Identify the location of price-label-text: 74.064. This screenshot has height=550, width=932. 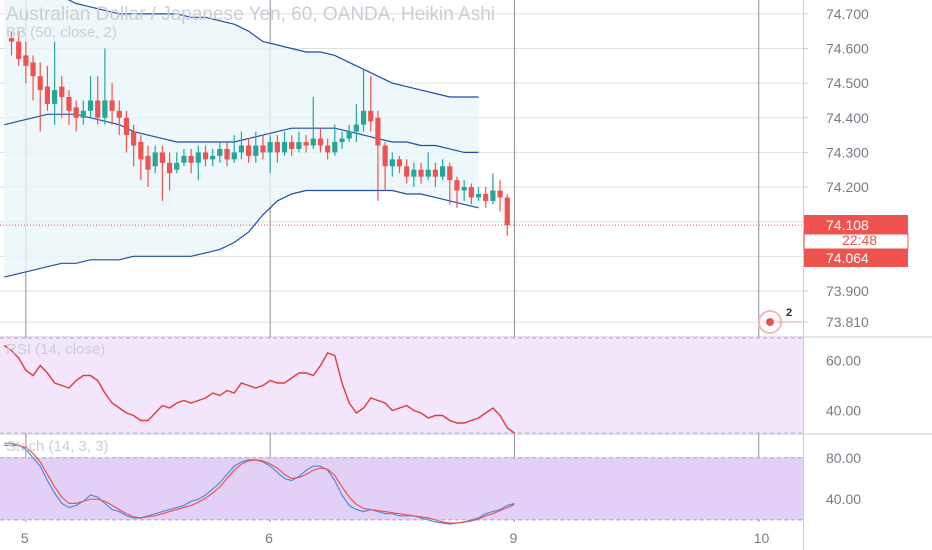
(847, 258).